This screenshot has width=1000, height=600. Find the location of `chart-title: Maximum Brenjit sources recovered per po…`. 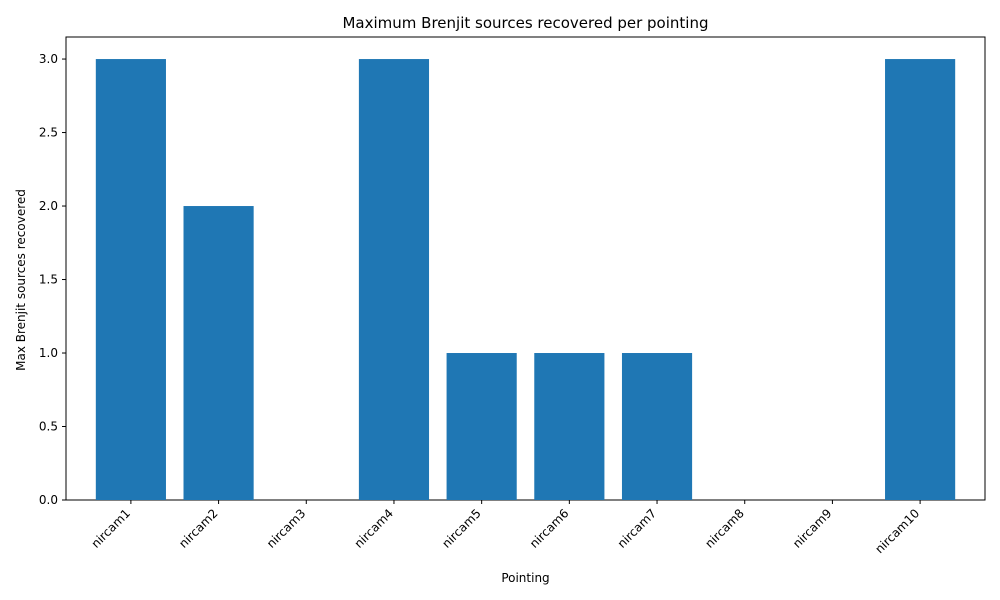

chart-title: Maximum Brenjit sources recovered per po… is located at coordinates (525, 23).